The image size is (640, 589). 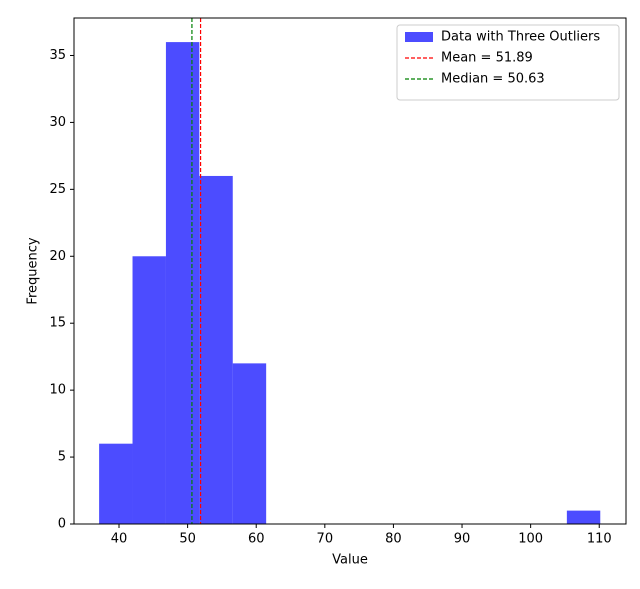 I want to click on y-tick-label: 20, so click(x=57, y=256).